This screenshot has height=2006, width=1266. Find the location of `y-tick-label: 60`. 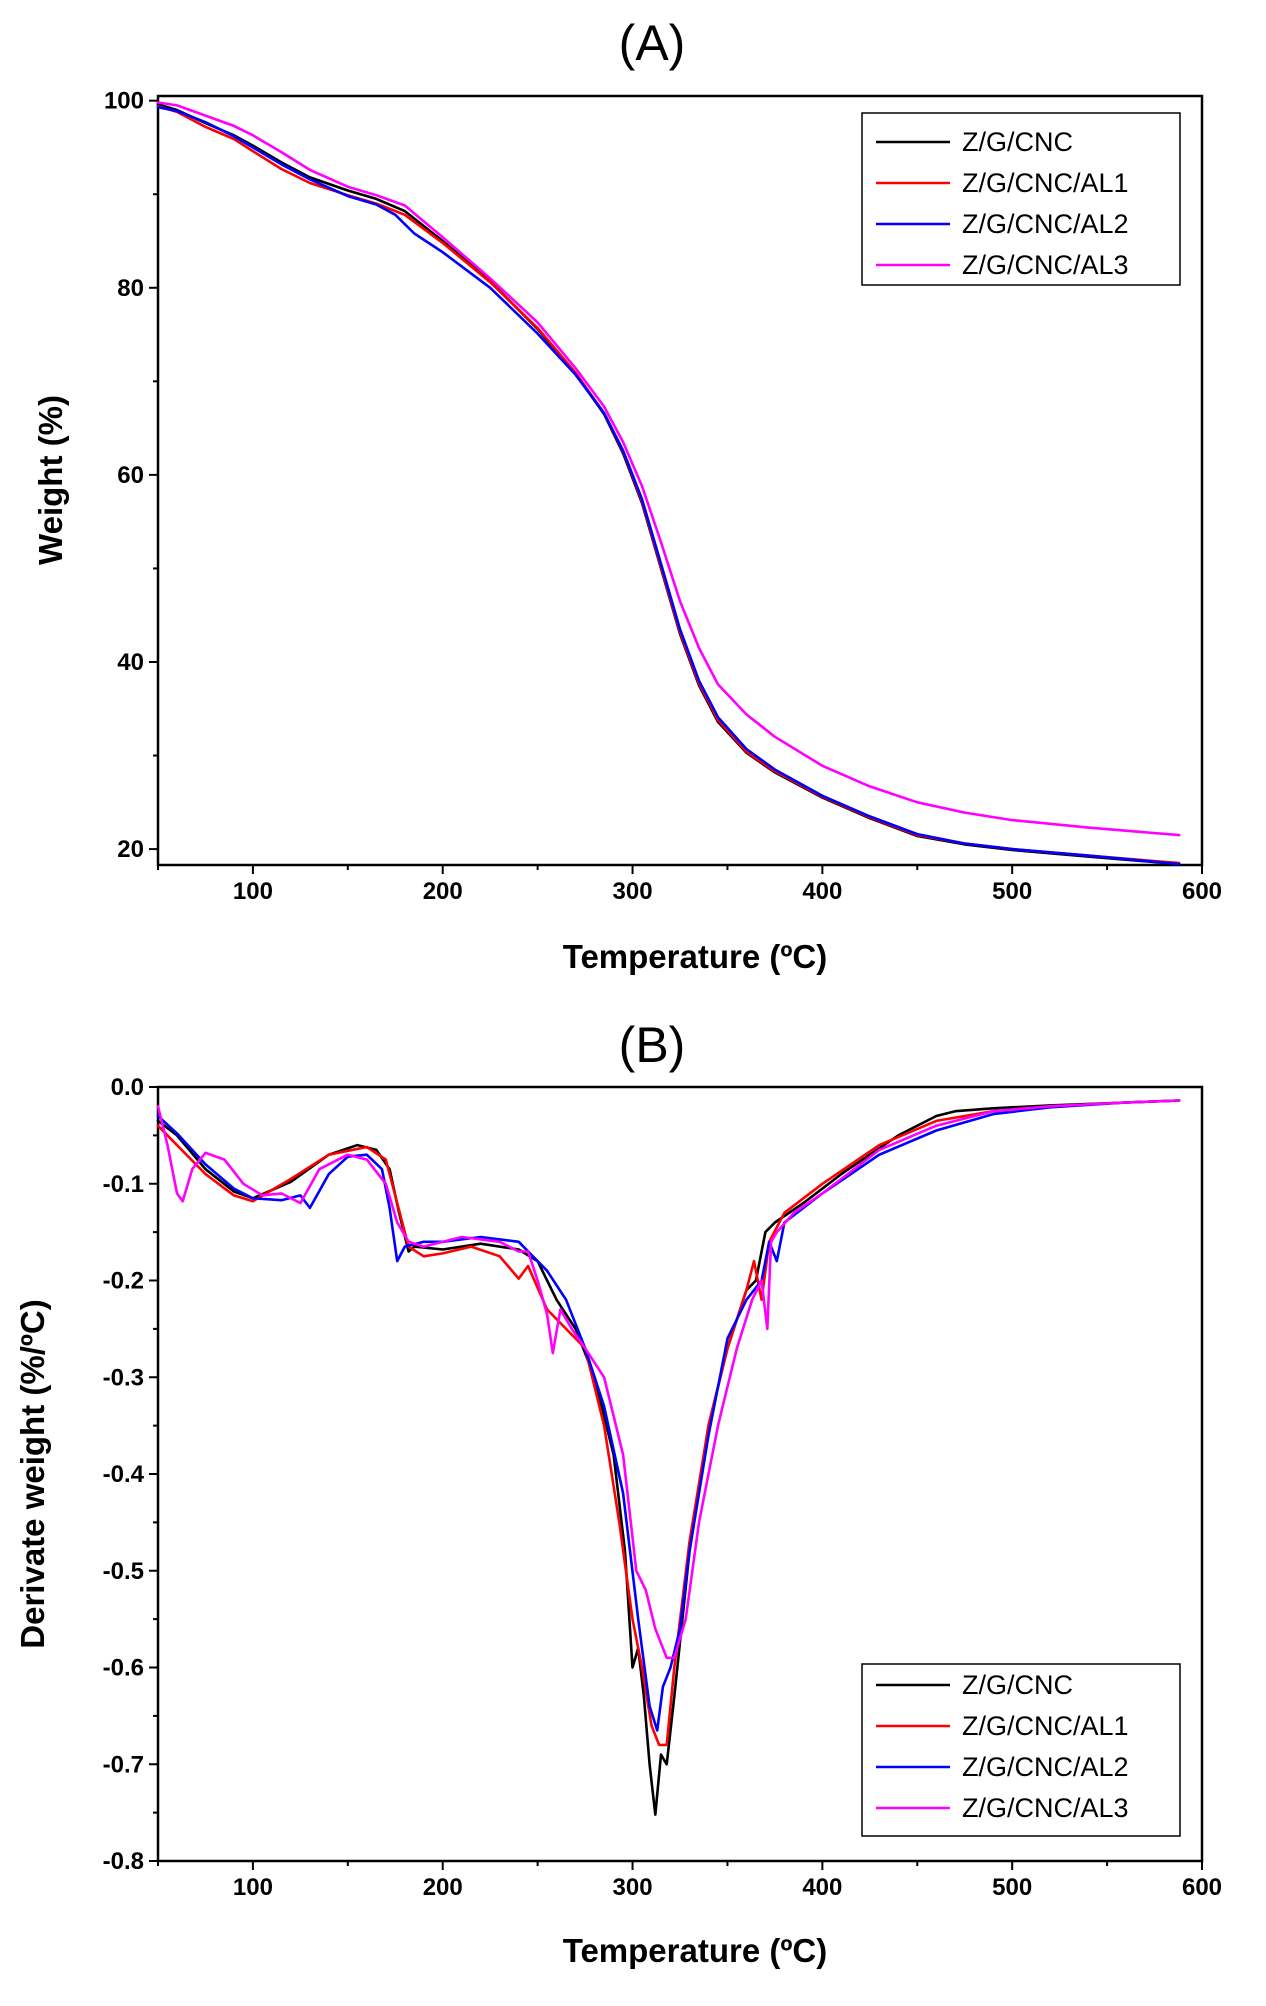

y-tick-label: 60 is located at coordinates (130, 475).